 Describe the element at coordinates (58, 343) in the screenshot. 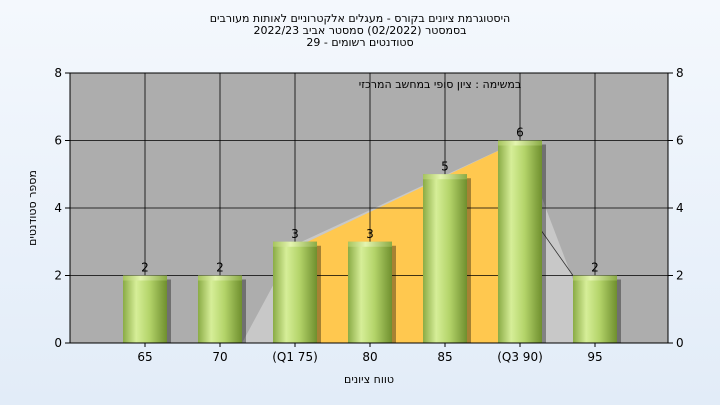

I see `y-tick-label: 0` at that location.